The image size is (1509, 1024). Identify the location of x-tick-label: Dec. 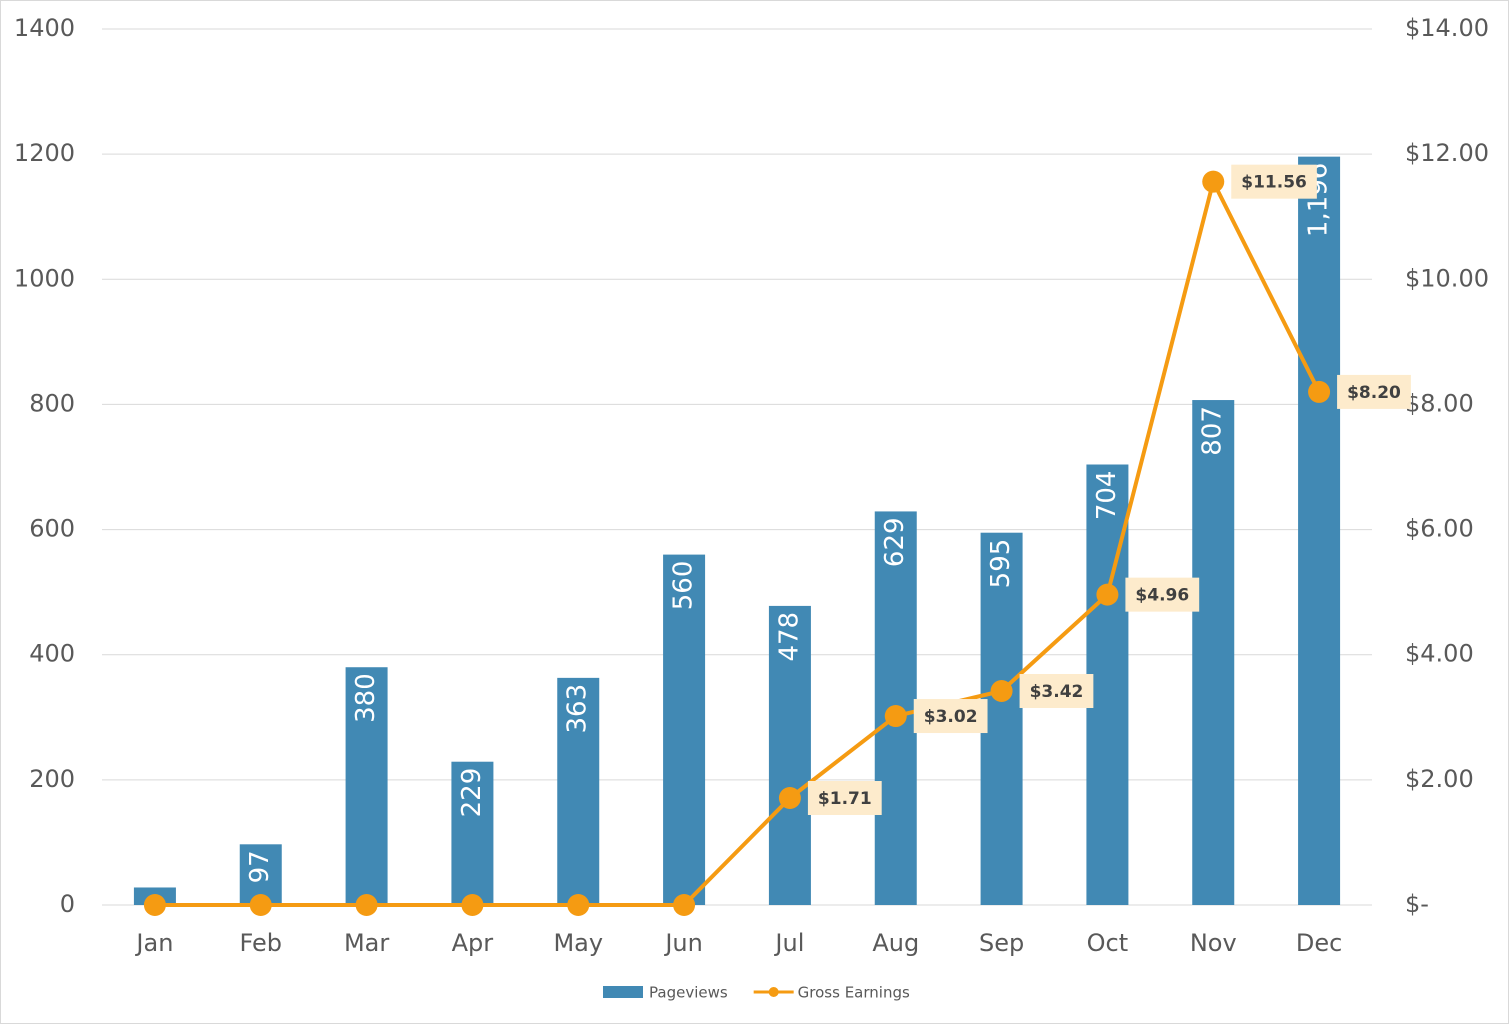
(1319, 943).